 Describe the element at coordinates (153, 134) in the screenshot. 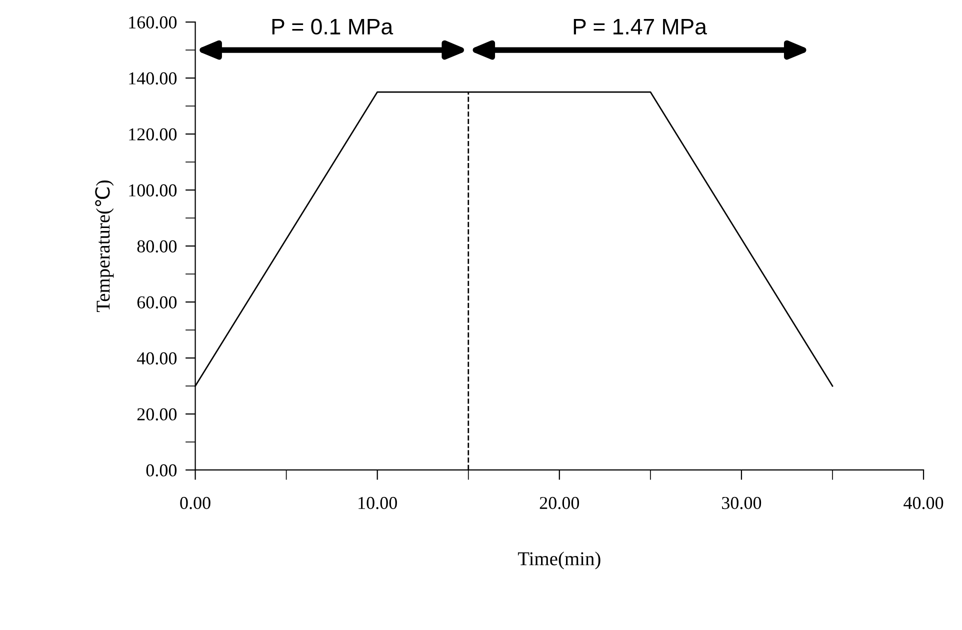

I see `y-tick-label: 120.00` at that location.